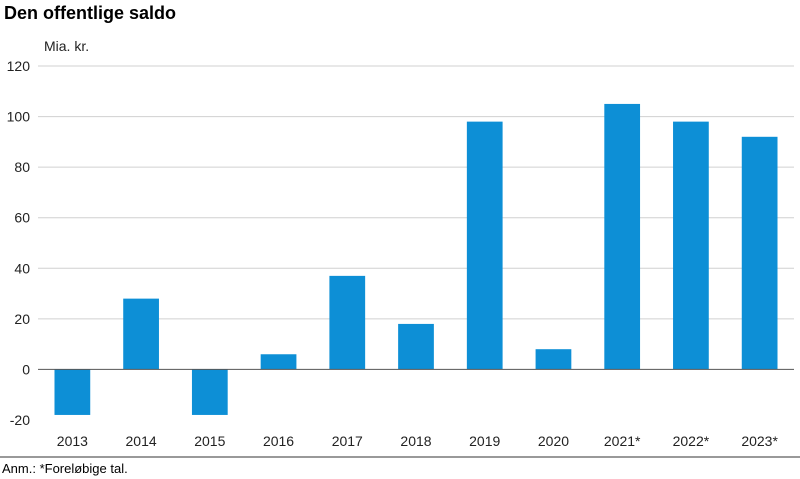  Describe the element at coordinates (67, 46) in the screenshot. I see `y-axis-unit-label: Mia. kr.` at that location.